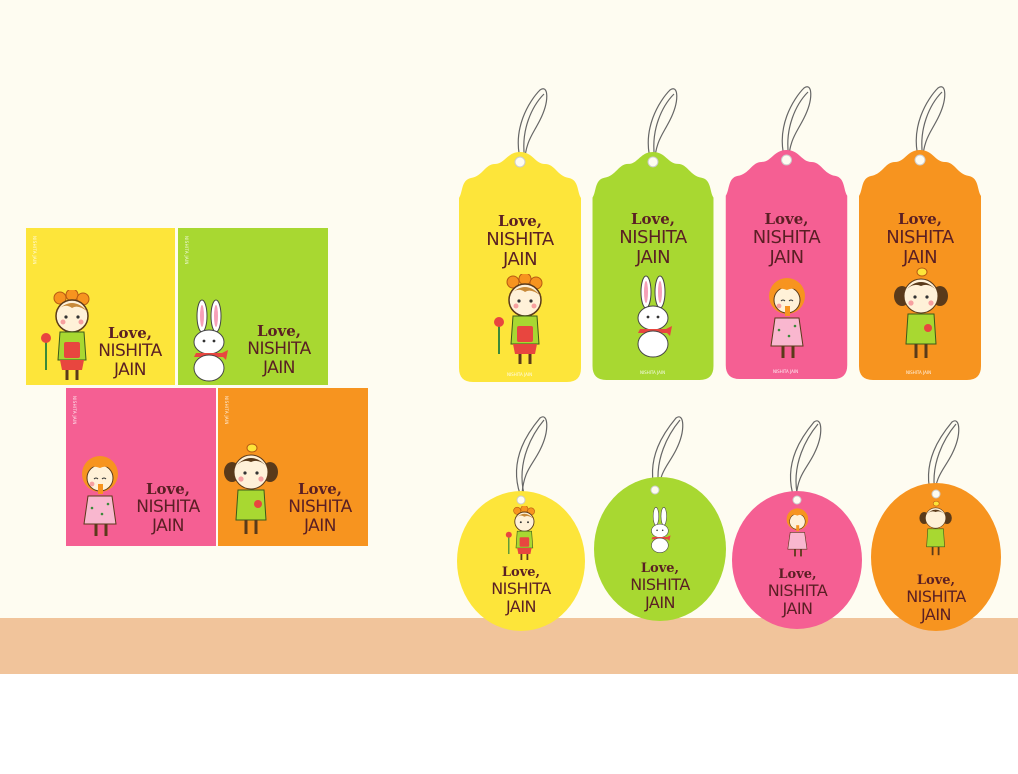 The height and width of the screenshot is (774, 1018). What do you see at coordinates (293, 467) in the screenshot?
I see `card-orange: NISHITA JAIN Love, NISHITA JAIN` at bounding box center [293, 467].